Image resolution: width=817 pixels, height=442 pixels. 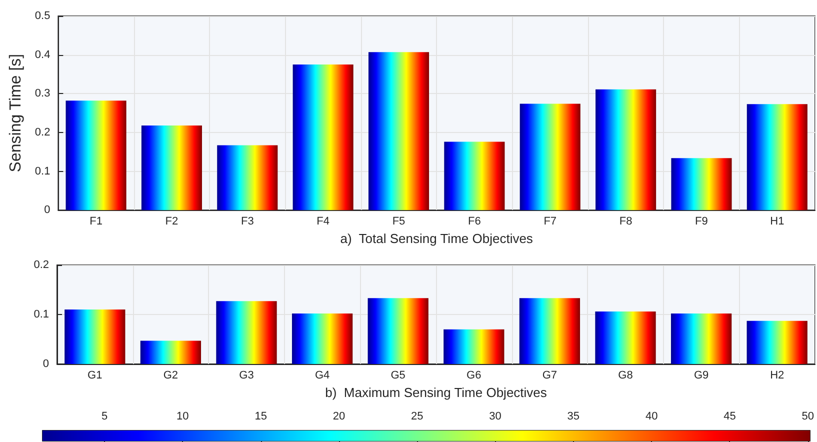 I want to click on x-axis-title: b) Maximum Sensing Time Objectives, so click(x=436, y=392).